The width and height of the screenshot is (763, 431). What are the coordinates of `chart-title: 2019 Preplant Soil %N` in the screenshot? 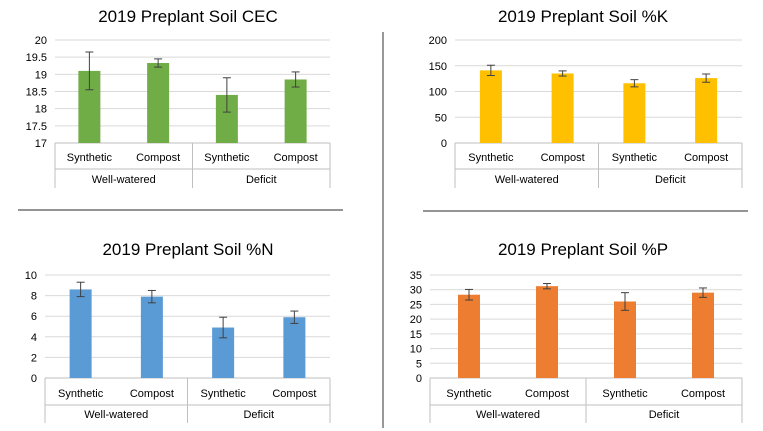 It's located at (187, 249).